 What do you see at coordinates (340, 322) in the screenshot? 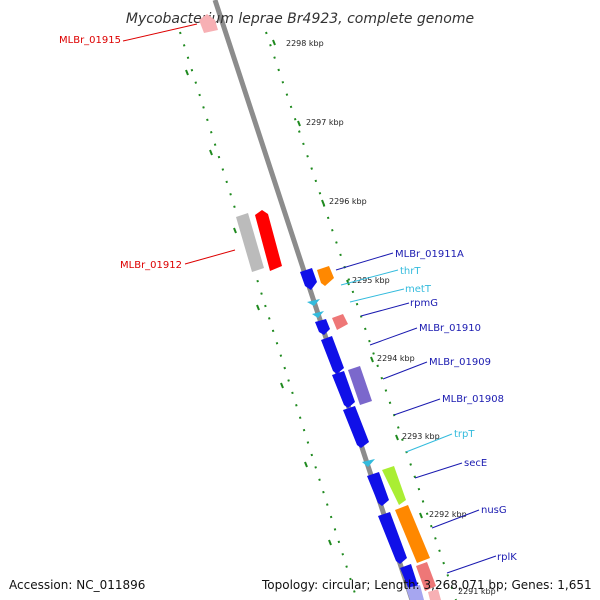
I see `feature-rpmg` at bounding box center [340, 322].